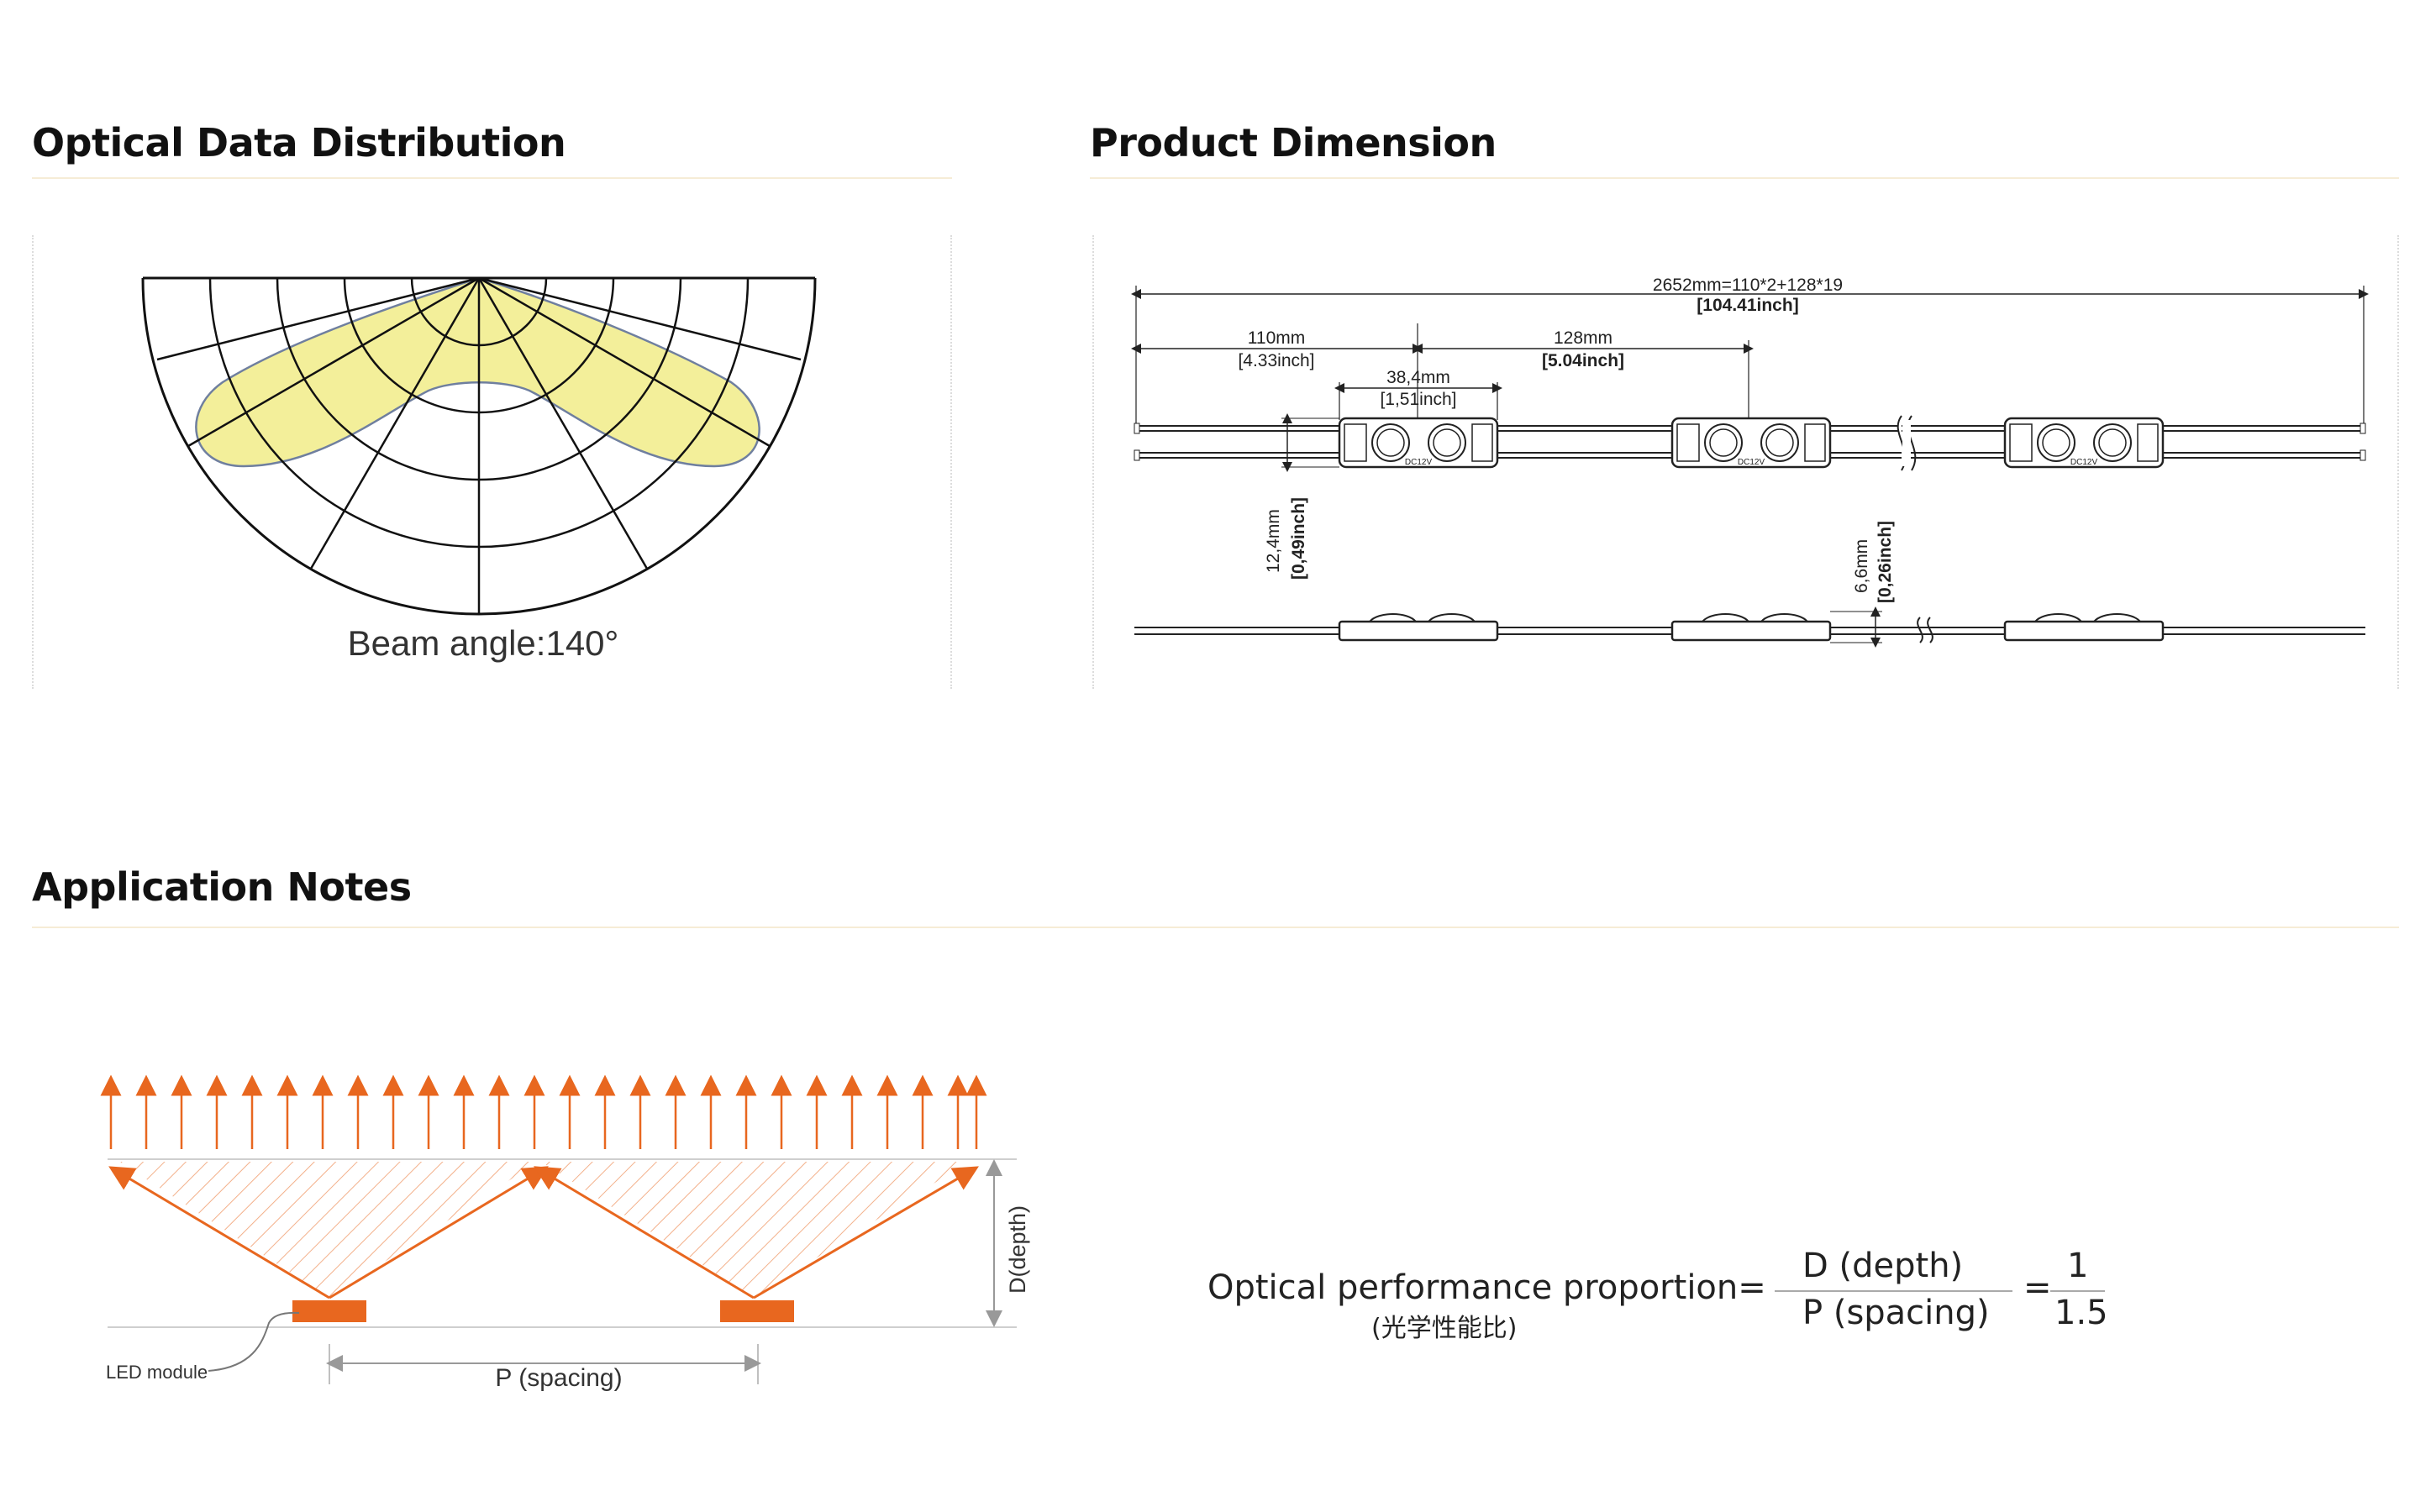 The width and height of the screenshot is (2420, 1512). I want to click on beam-edges, so click(543, 1232).